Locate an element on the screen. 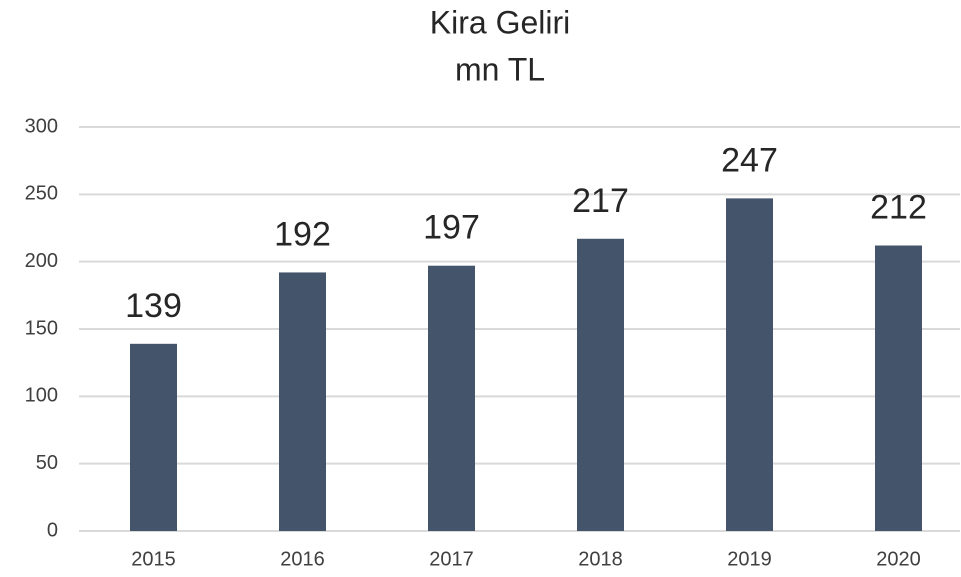 This screenshot has height=577, width=961. x-tick-label: 2015 is located at coordinates (153, 559).